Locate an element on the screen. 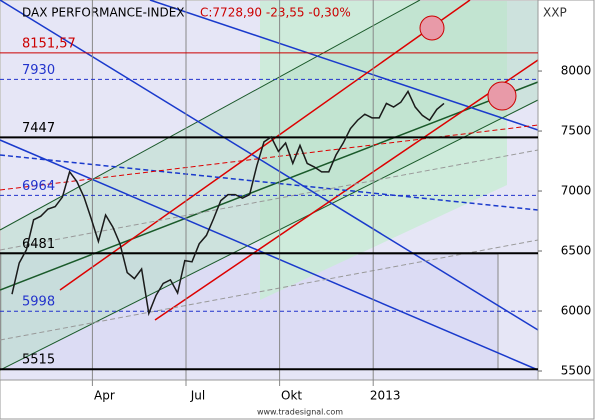 The width and height of the screenshot is (595, 420). x-tick-label: 2013 is located at coordinates (385, 396).